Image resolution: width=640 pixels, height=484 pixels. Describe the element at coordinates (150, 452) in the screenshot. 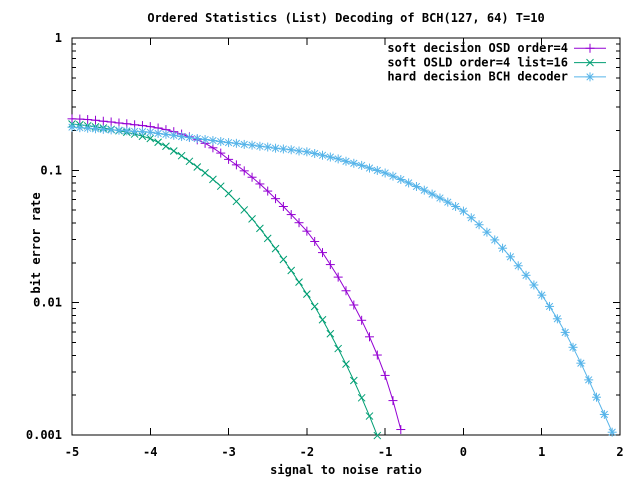

I see `x-tick-label: -4` at that location.